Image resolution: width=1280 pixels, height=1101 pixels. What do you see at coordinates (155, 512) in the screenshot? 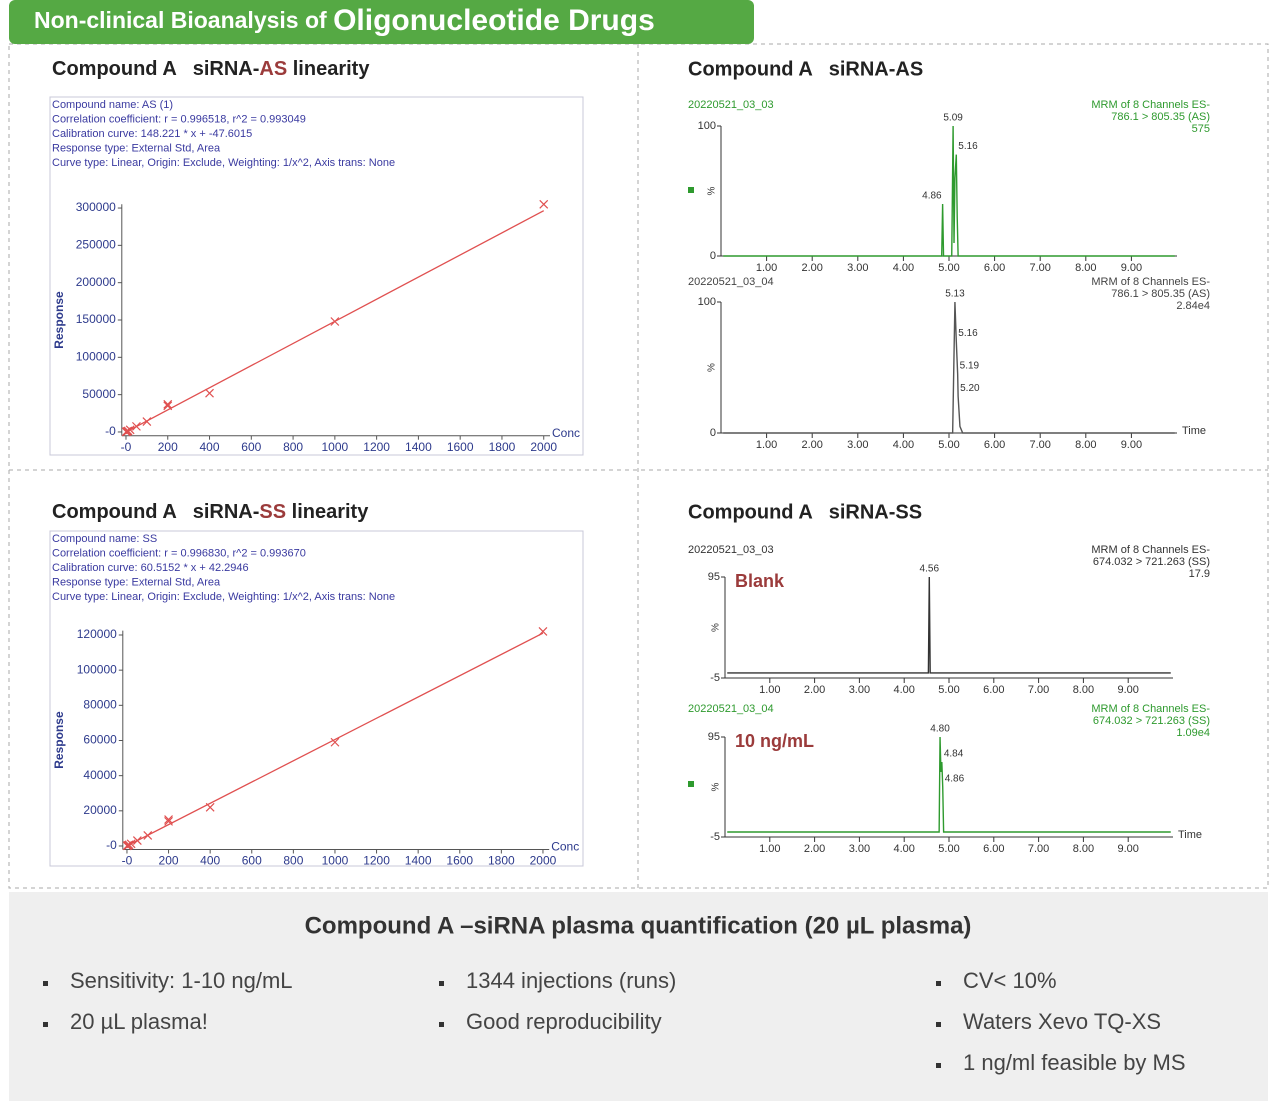
I see `panel-title-part: Compound A siRNA-` at bounding box center [155, 512].